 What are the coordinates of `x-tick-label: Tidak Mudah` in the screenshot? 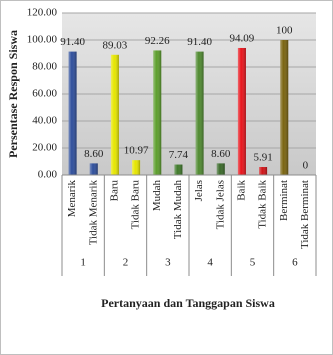 It's located at (178, 210).